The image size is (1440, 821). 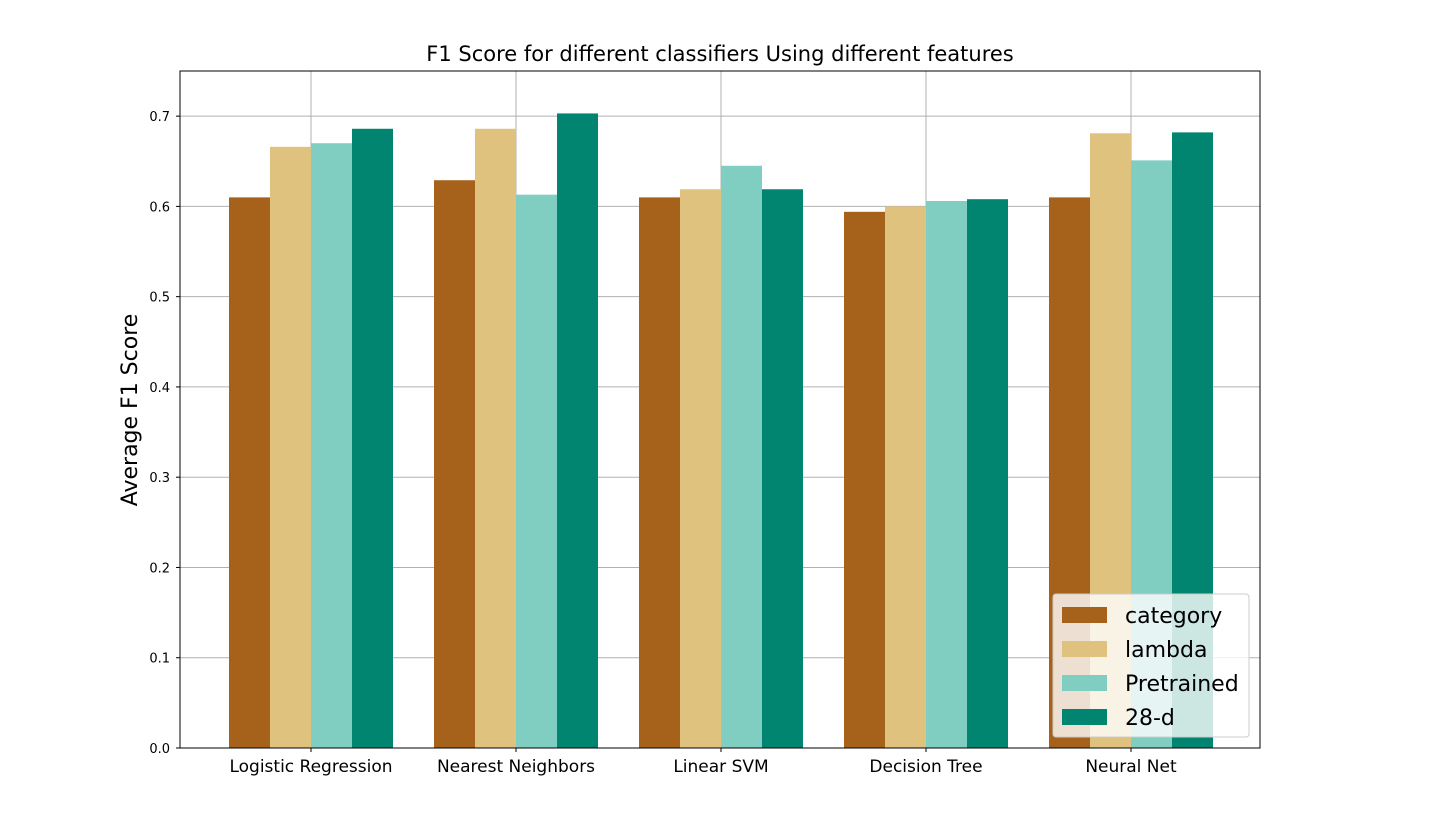 What do you see at coordinates (659, 472) in the screenshot?
I see `bar-category-linear-svm` at bounding box center [659, 472].